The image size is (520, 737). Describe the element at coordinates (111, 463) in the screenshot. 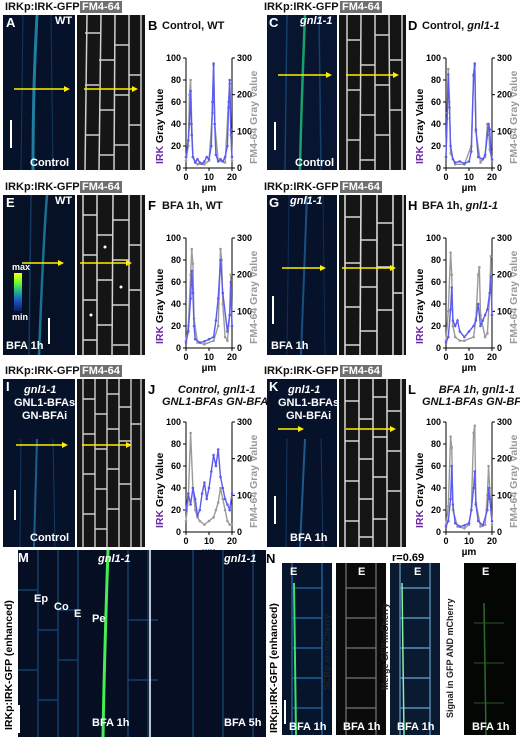

I see `panel-i-fm-image` at that location.